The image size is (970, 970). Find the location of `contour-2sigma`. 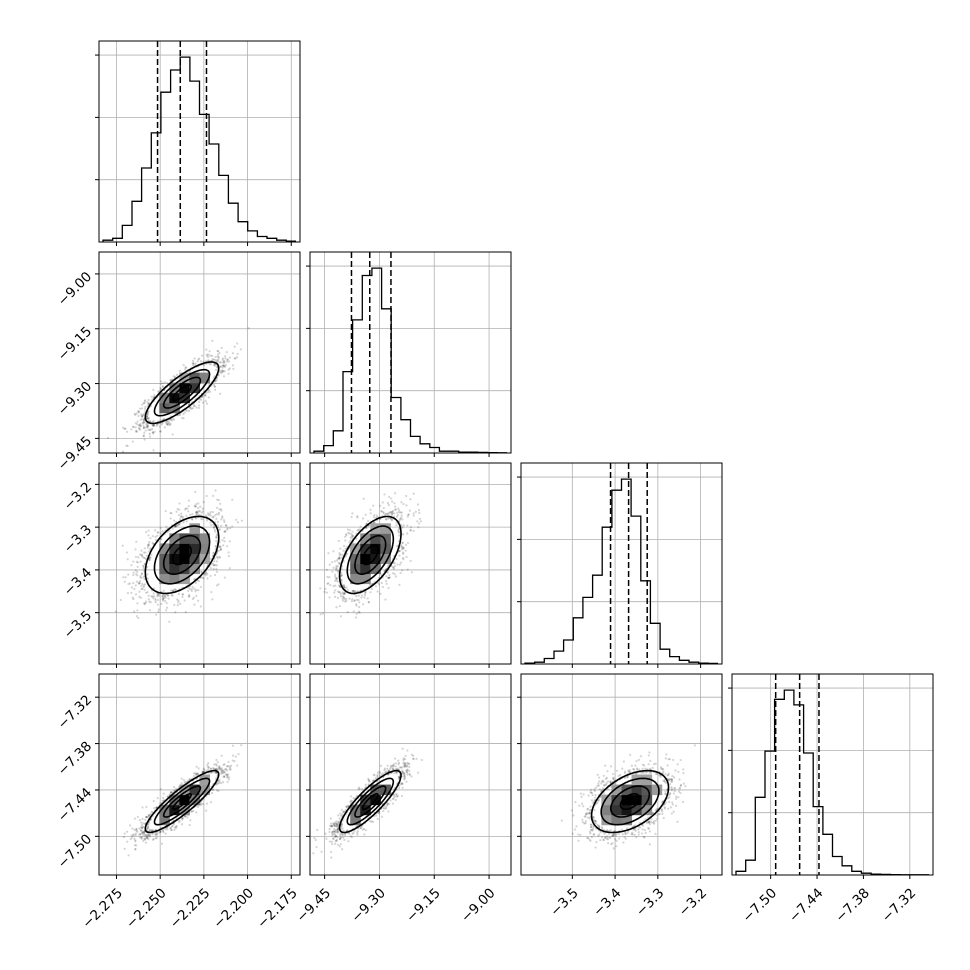

contour-2sigma is located at coordinates (182, 801).